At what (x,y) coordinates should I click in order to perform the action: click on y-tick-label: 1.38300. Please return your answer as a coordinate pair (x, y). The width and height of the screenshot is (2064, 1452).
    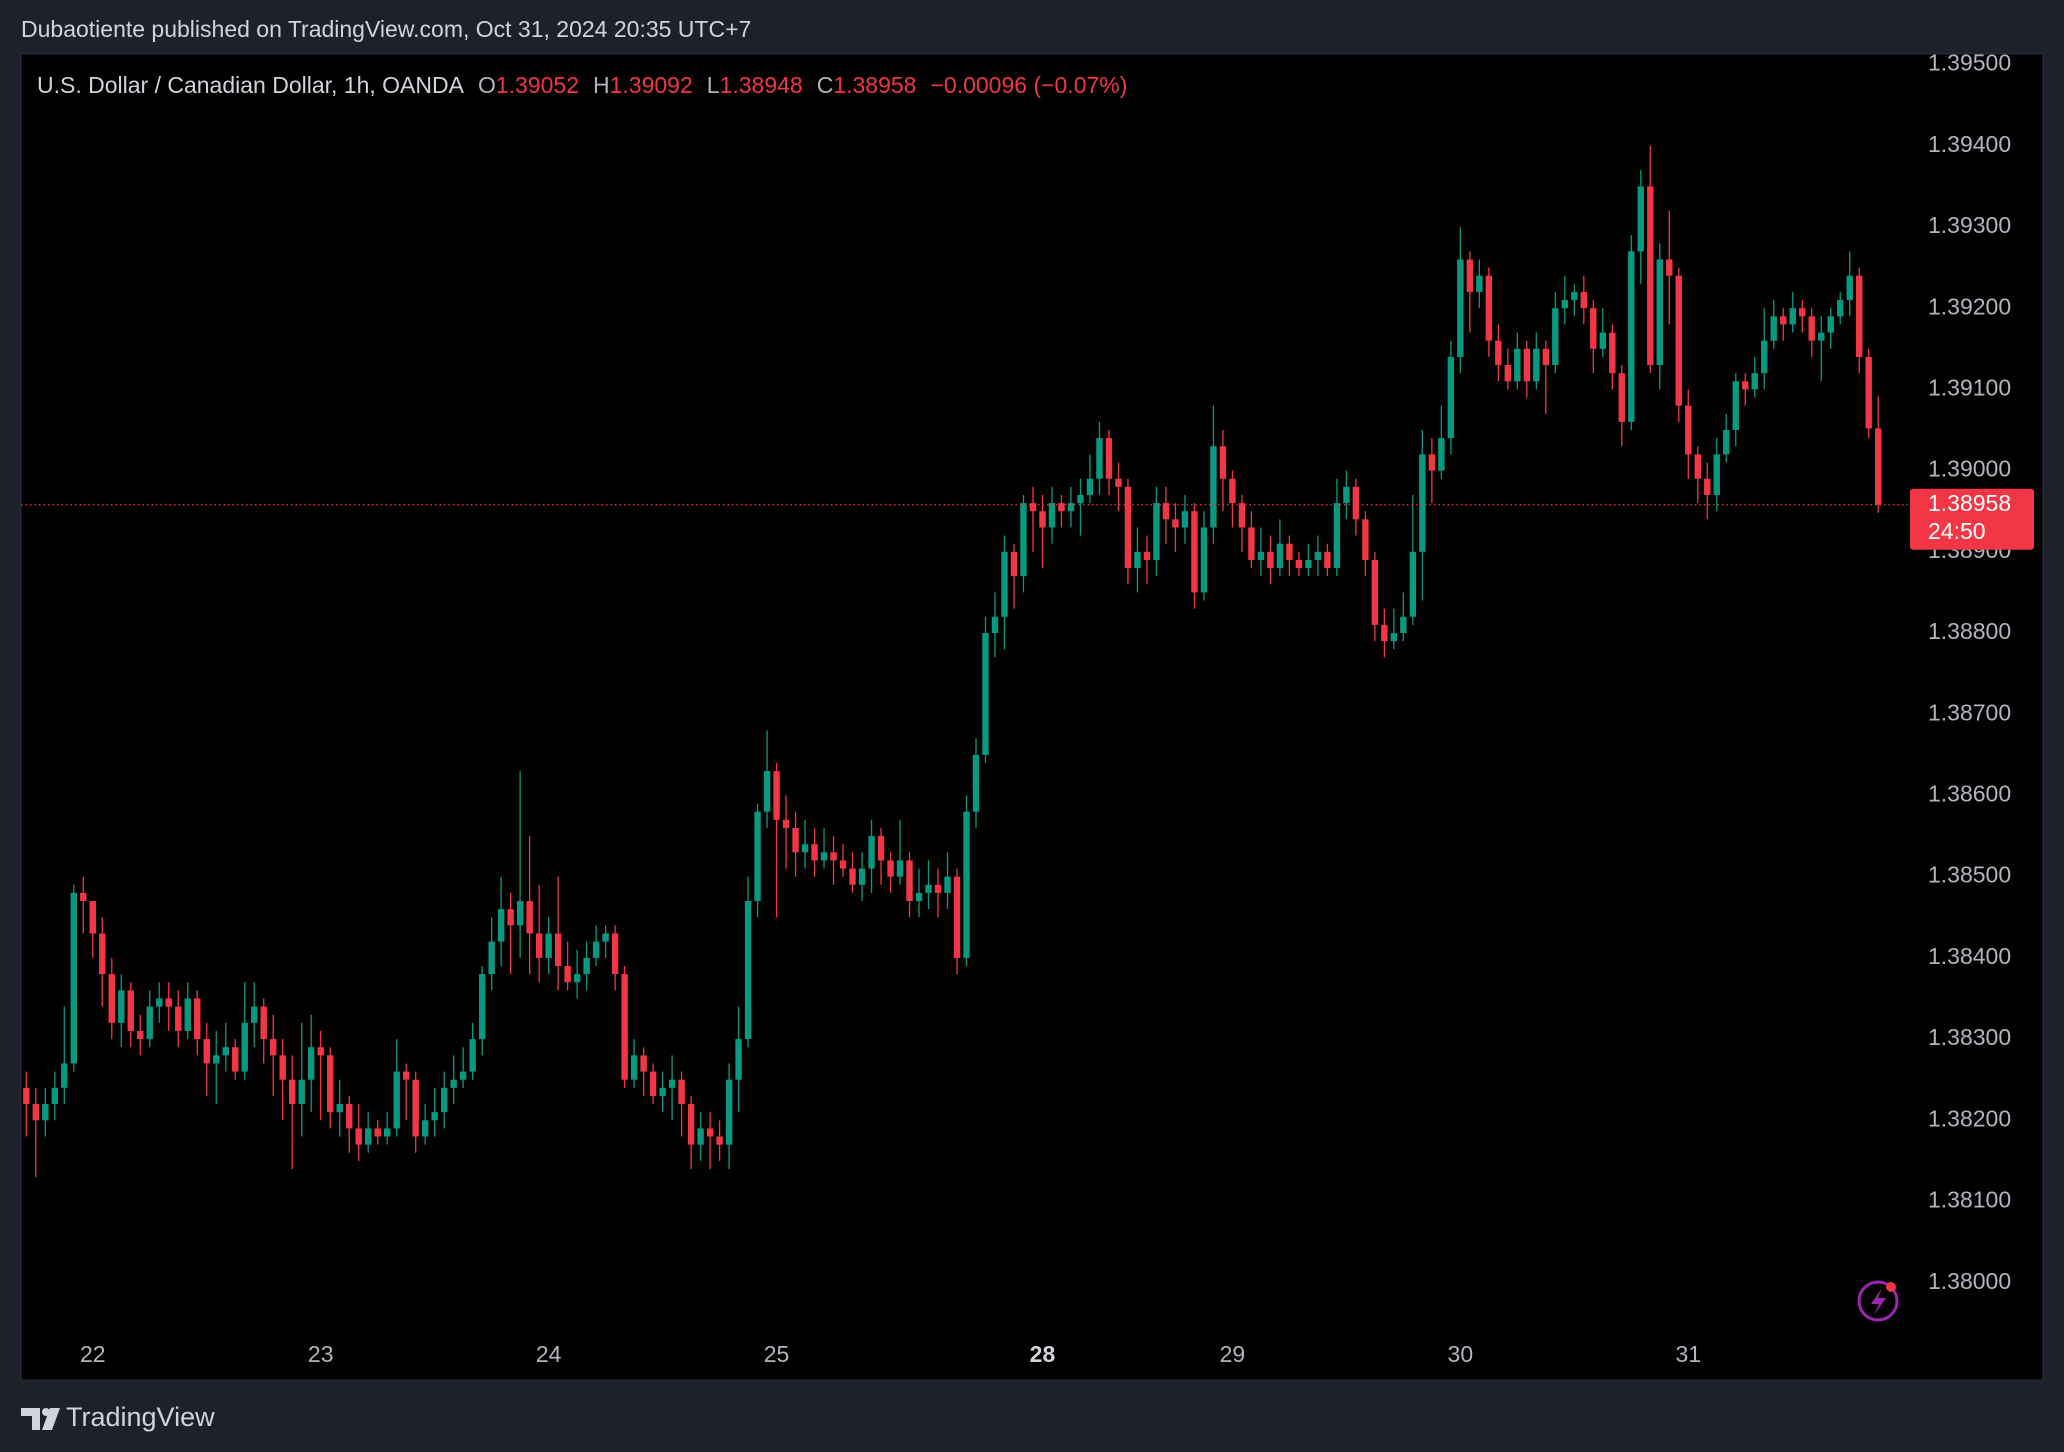
    Looking at the image, I should click on (1969, 1037).